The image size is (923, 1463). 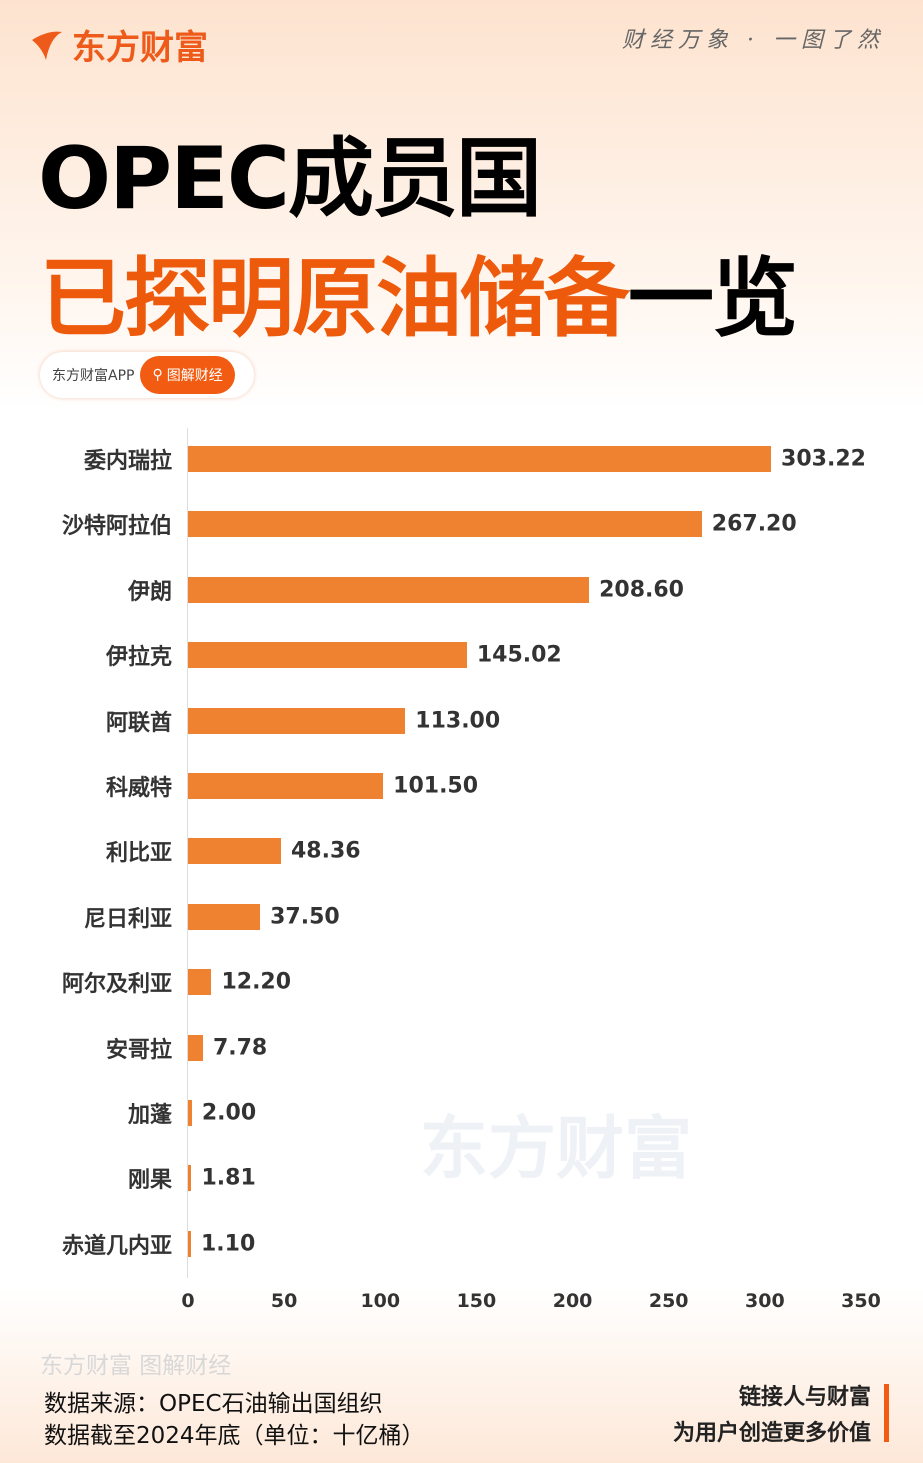 I want to click on note-text: 数据截至2024年底（单位：十亿桶）, so click(x=234, y=1436).